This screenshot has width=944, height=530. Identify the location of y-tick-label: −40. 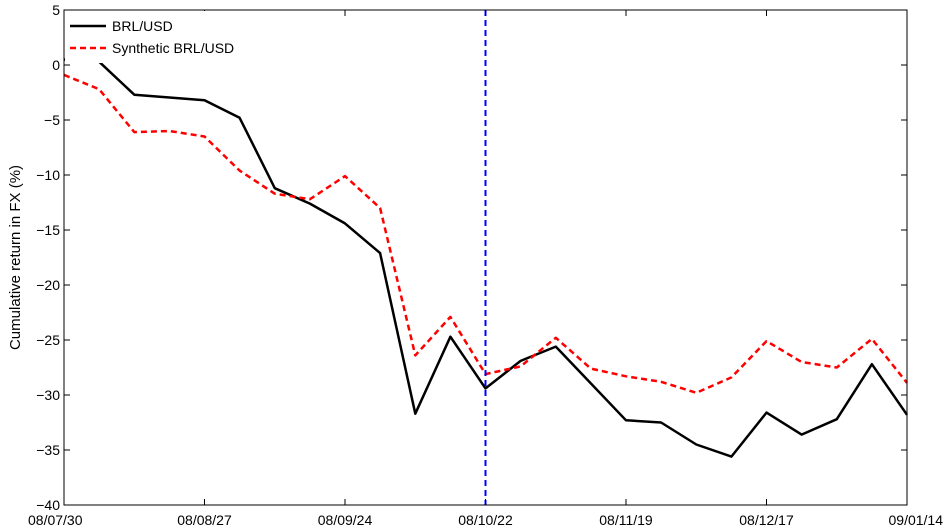
(48, 505).